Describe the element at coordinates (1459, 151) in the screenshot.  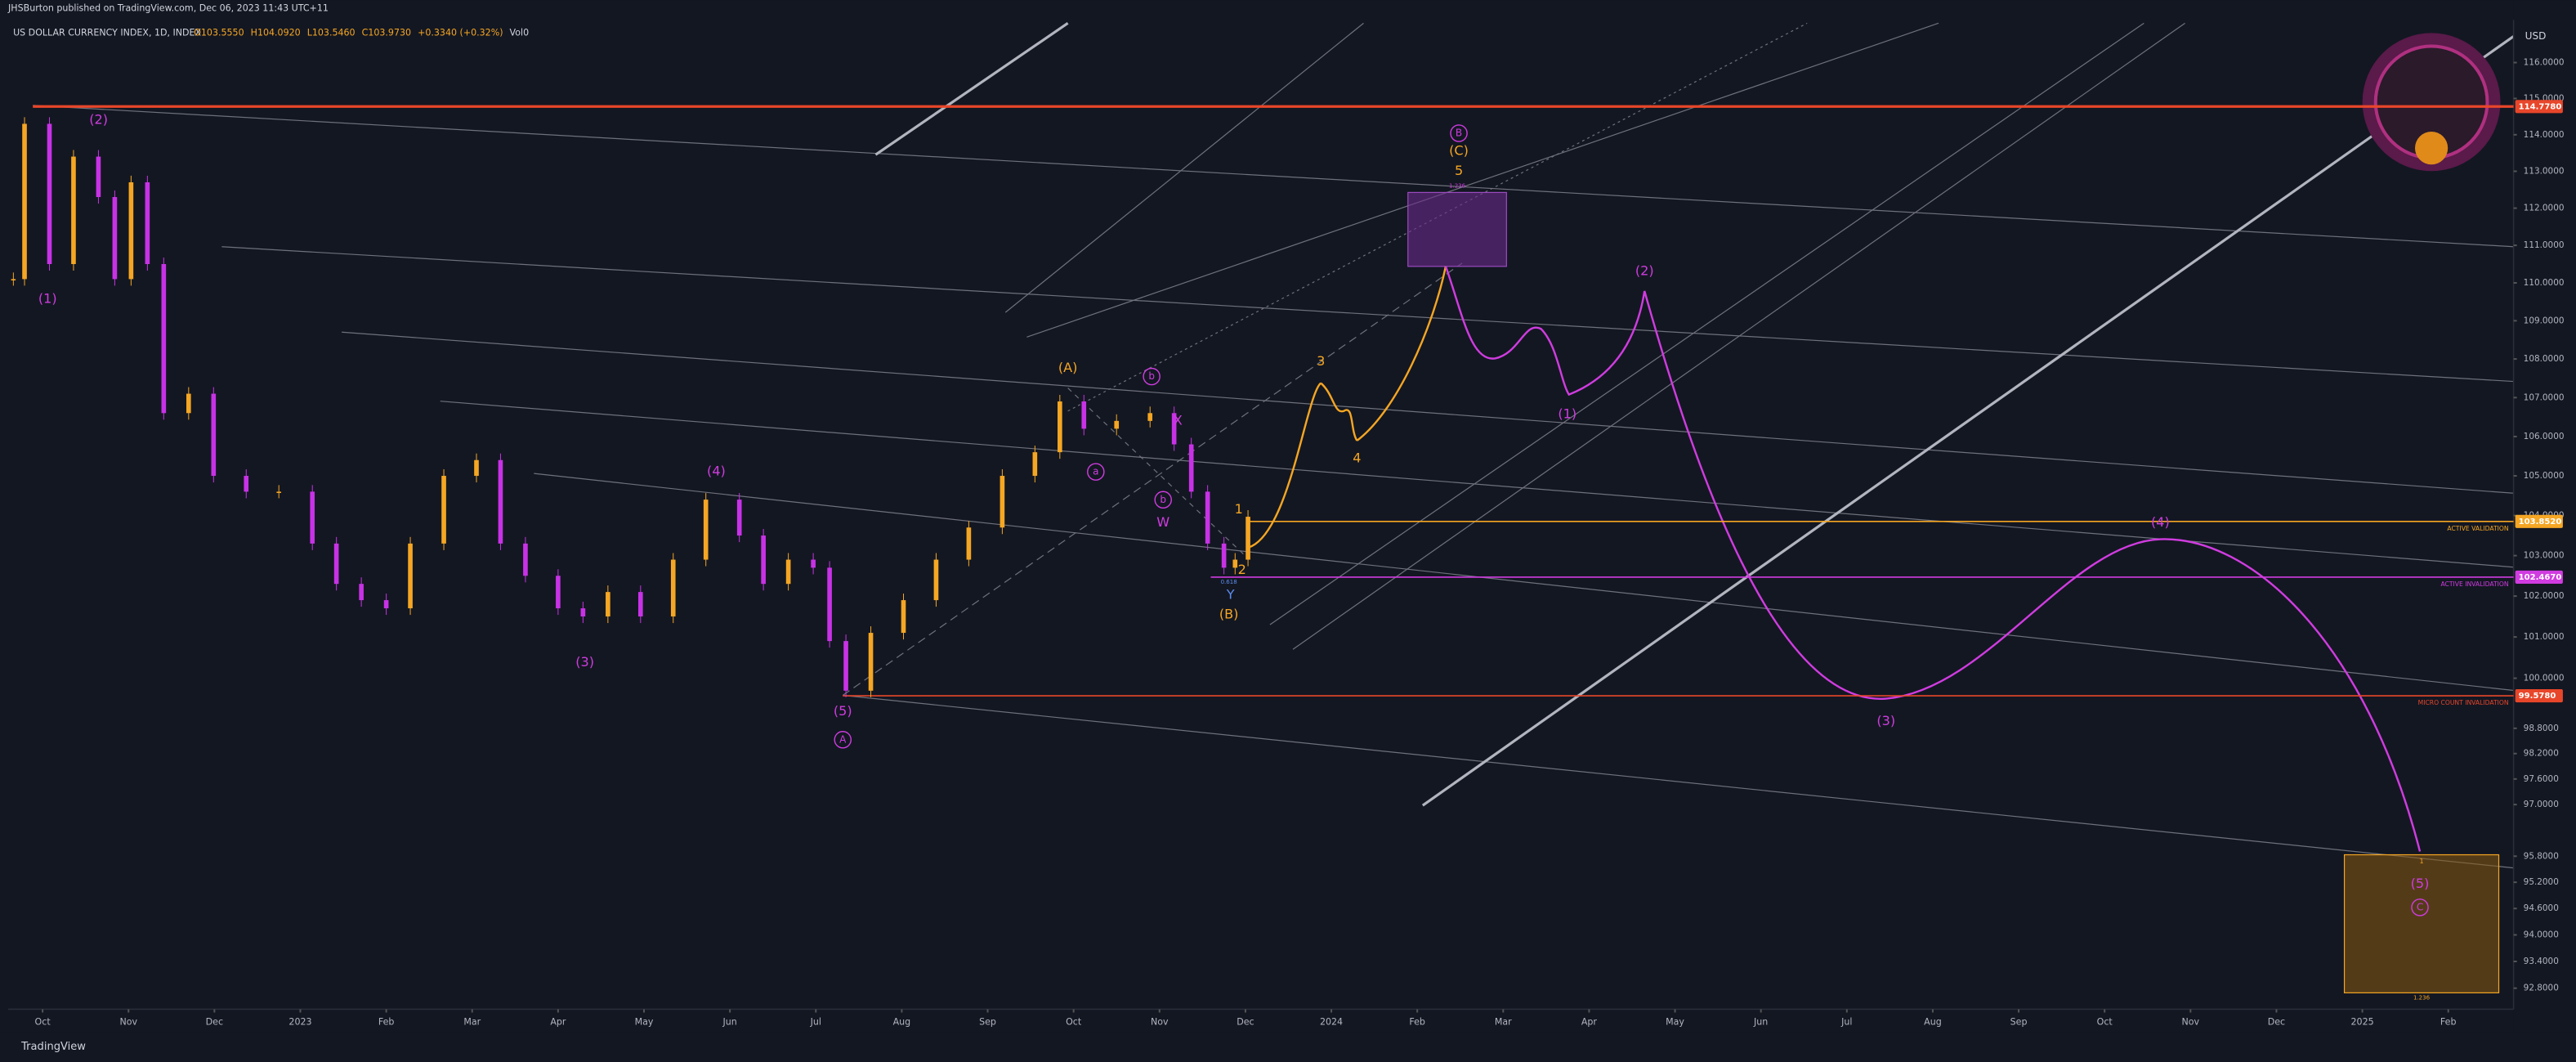
I see `wave-label: (C)` at that location.